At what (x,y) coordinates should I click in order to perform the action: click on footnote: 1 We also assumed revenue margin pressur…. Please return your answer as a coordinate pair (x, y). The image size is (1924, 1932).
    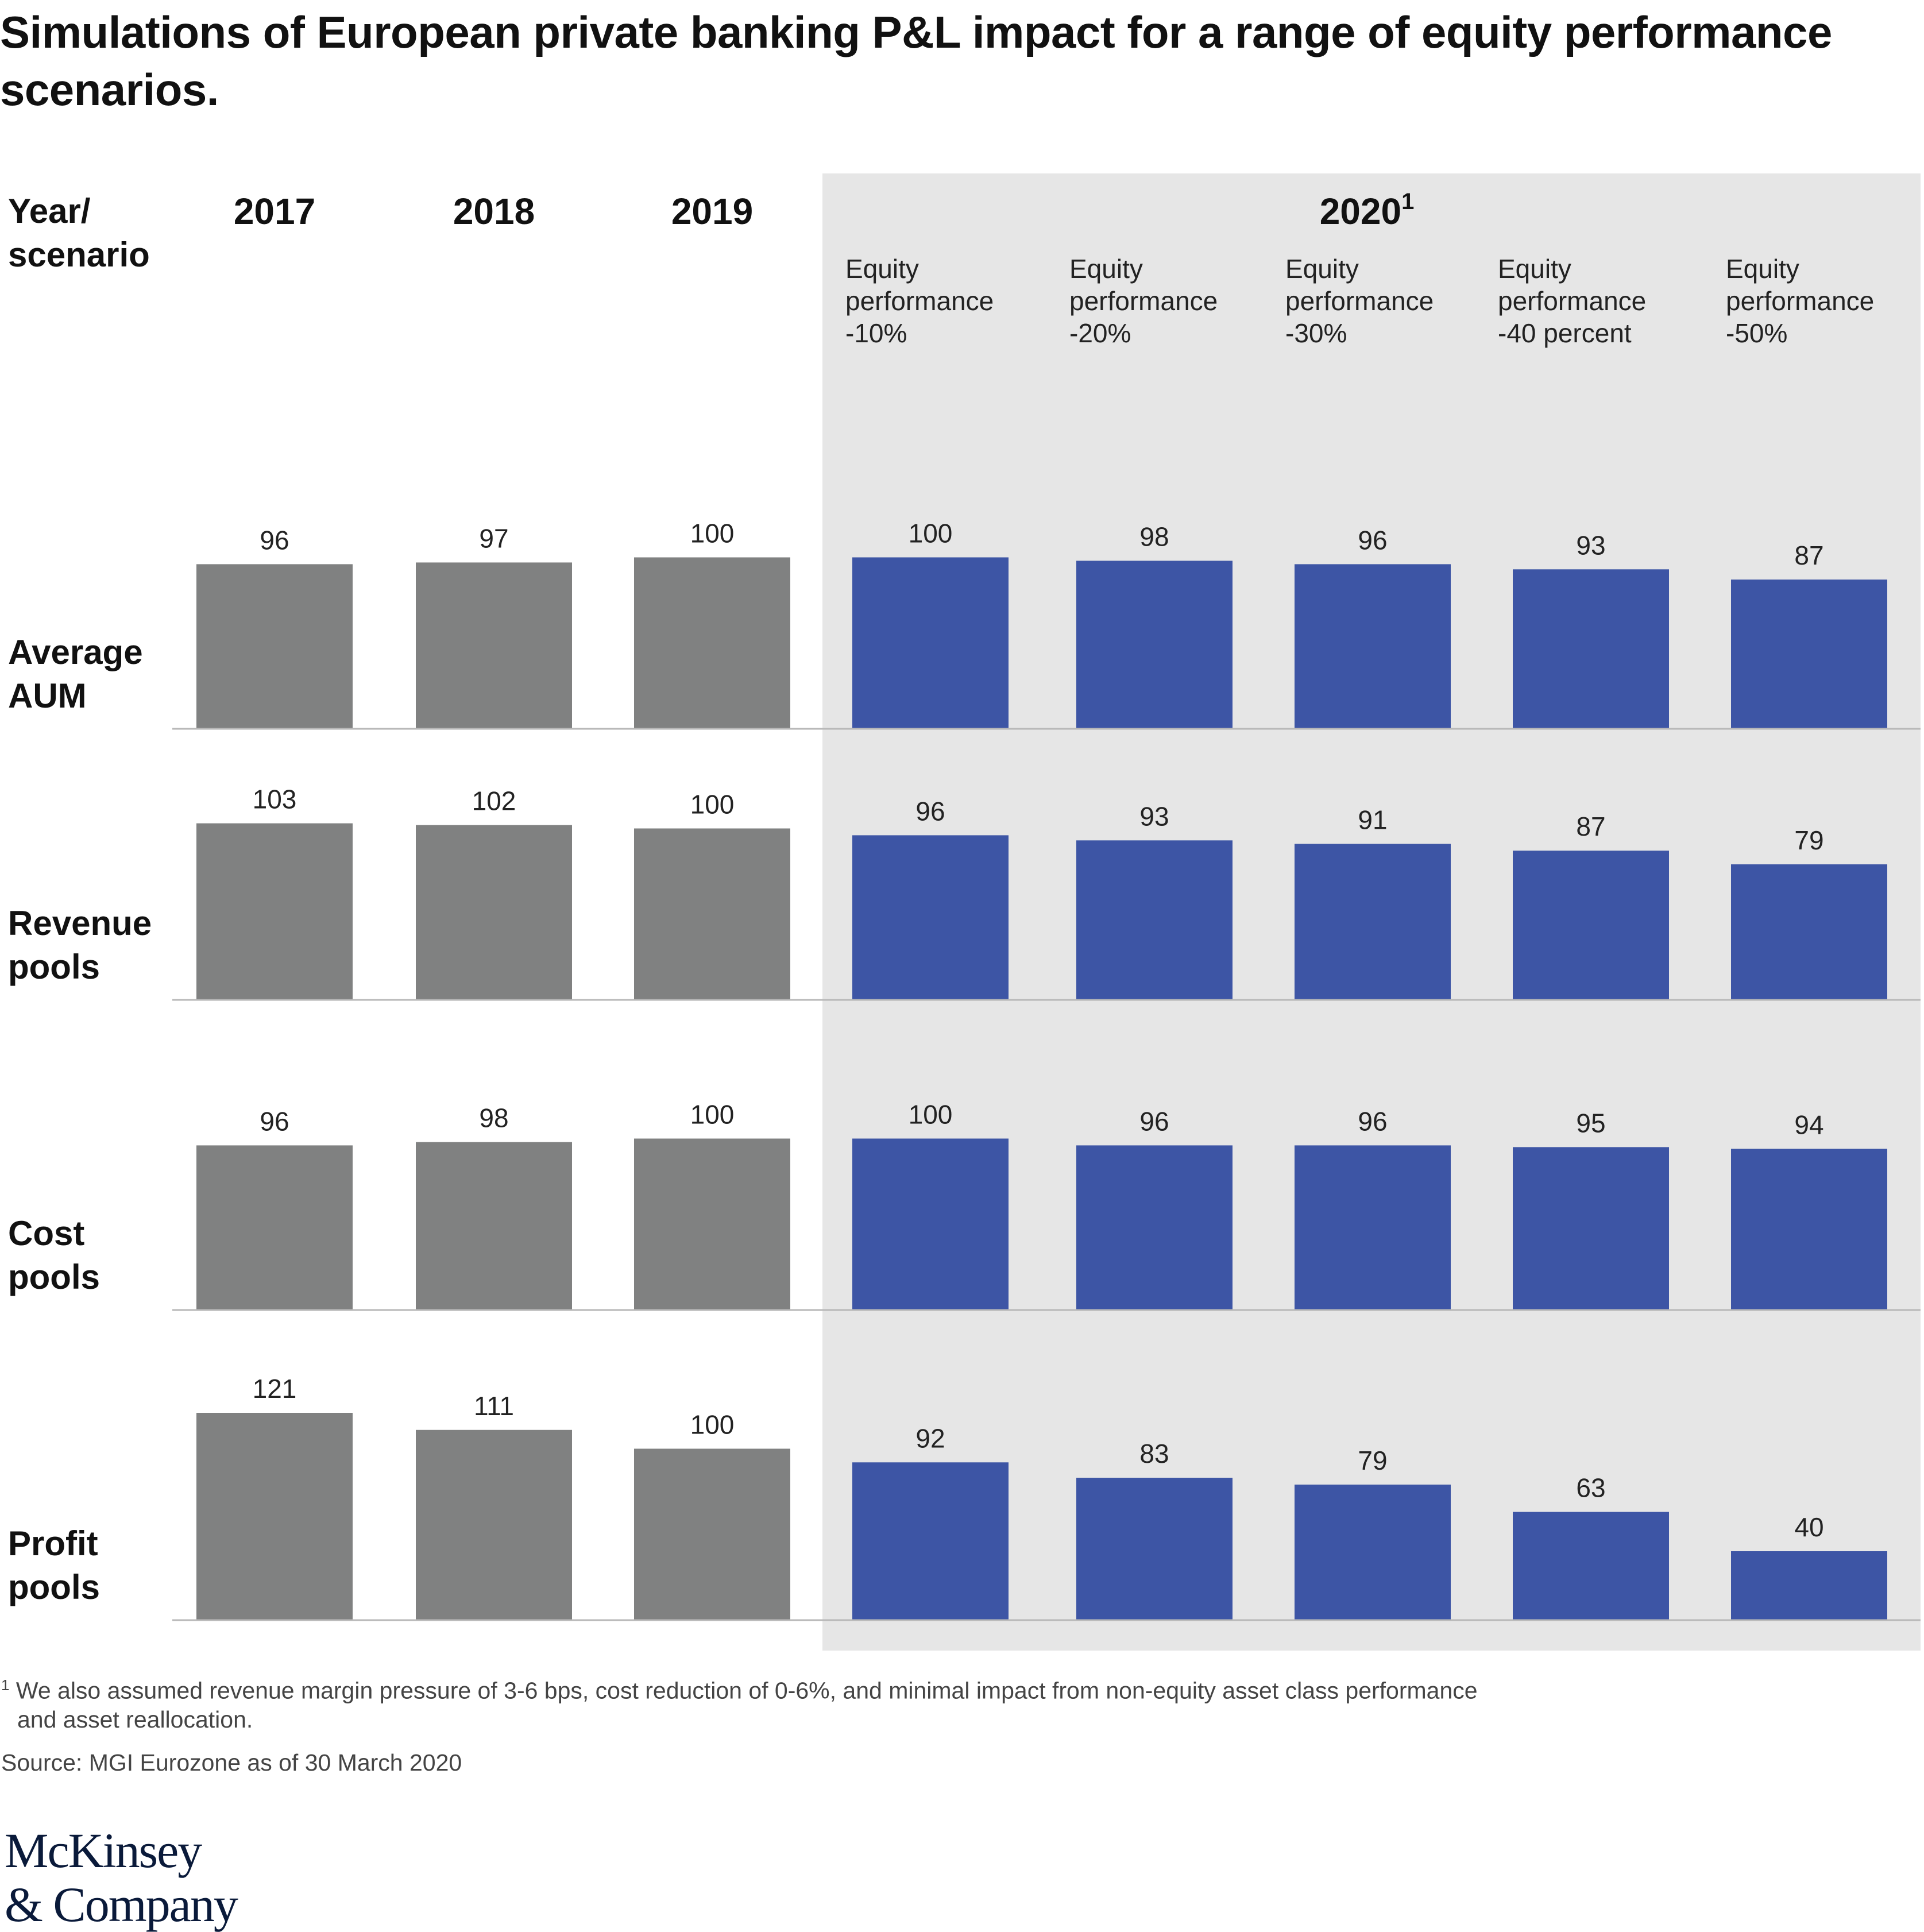
    Looking at the image, I should click on (891, 1687).